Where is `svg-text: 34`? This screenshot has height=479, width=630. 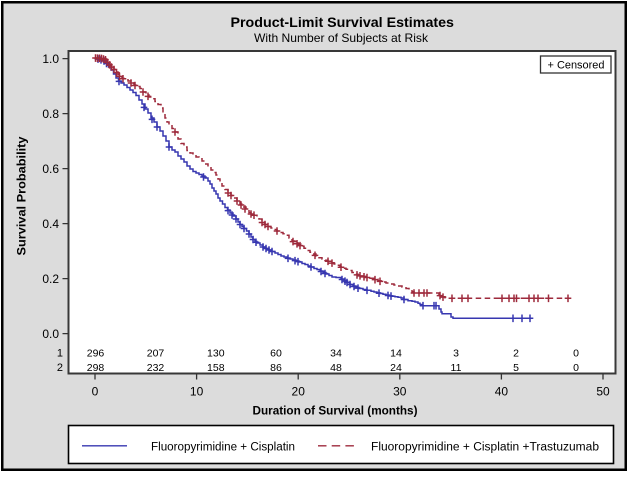 svg-text: 34 is located at coordinates (336, 354).